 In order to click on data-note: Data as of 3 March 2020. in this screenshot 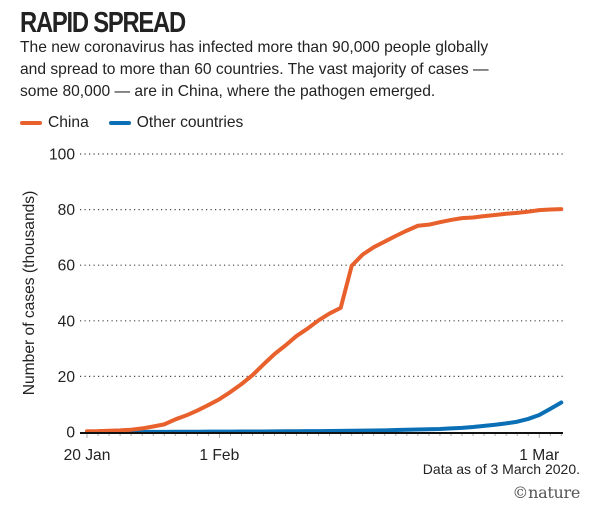, I will do `click(501, 469)`.